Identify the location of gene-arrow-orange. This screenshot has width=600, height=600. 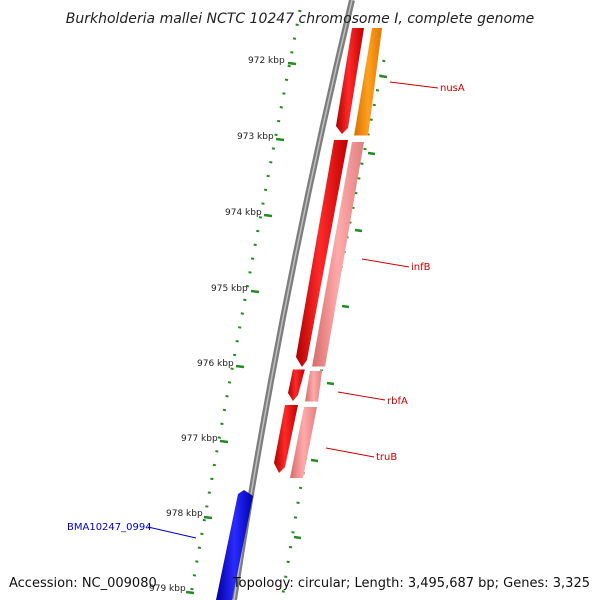
(368, 82).